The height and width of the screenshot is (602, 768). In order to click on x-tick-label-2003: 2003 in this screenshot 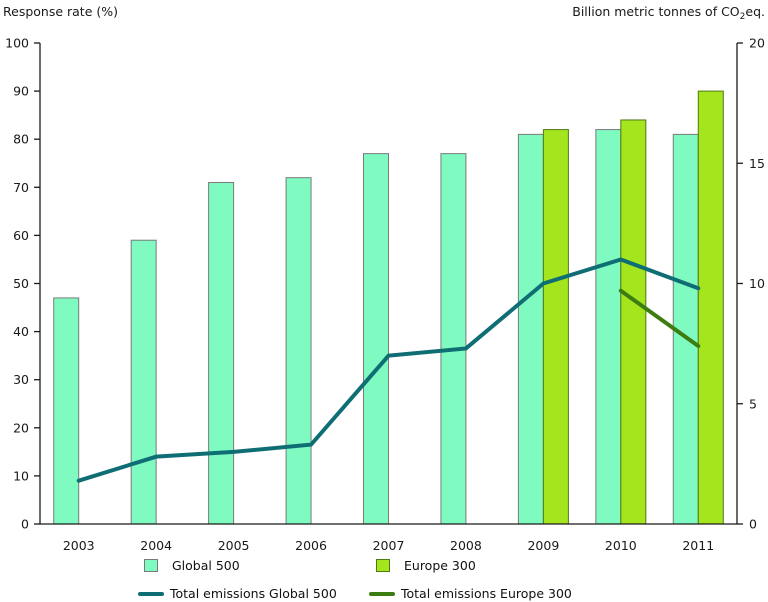, I will do `click(79, 545)`.